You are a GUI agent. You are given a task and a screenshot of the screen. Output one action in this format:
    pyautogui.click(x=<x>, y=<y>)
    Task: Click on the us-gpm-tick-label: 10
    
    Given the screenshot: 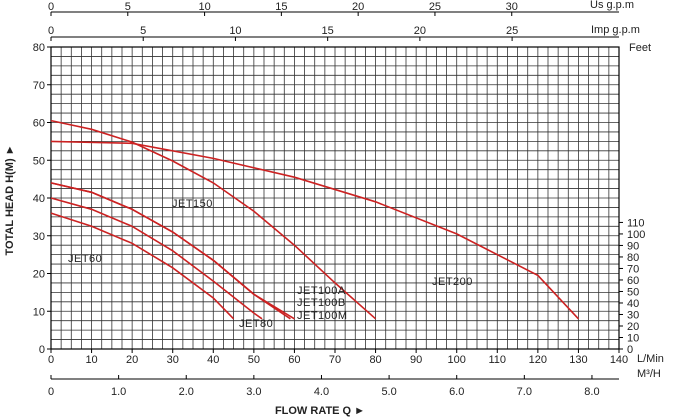 What is the action you would take?
    pyautogui.click(x=204, y=7)
    